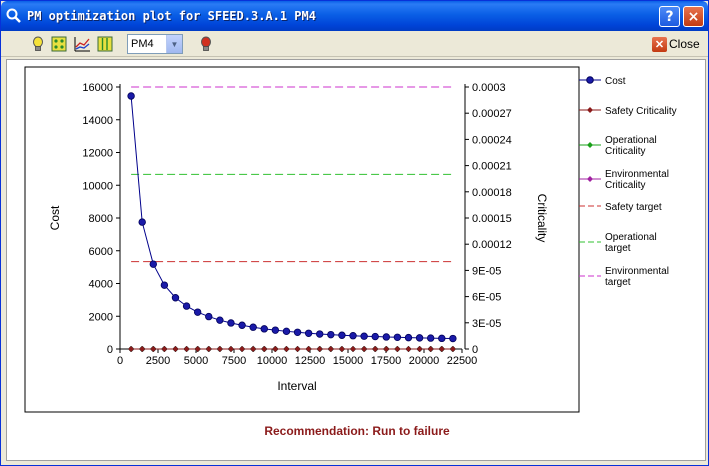  Describe the element at coordinates (97, 154) in the screenshot. I see `y-tick-label: 12000` at that location.